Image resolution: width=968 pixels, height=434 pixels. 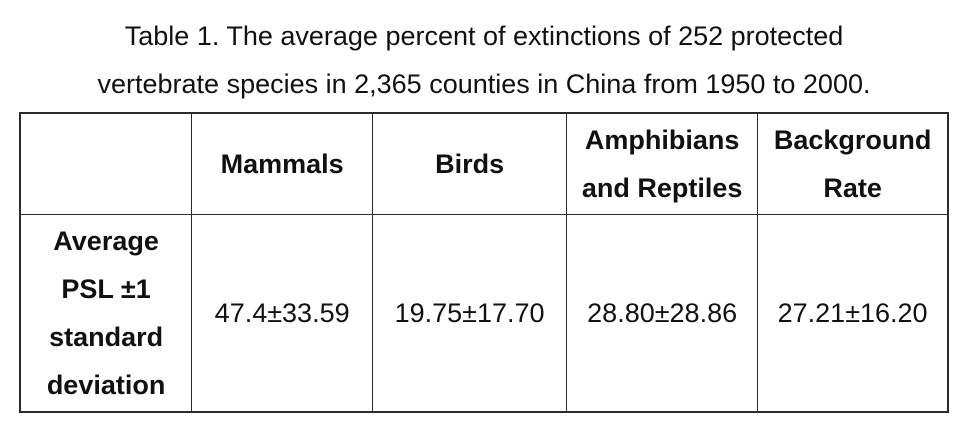 I want to click on value-cell-birds: 19.75±17.70, so click(x=470, y=313).